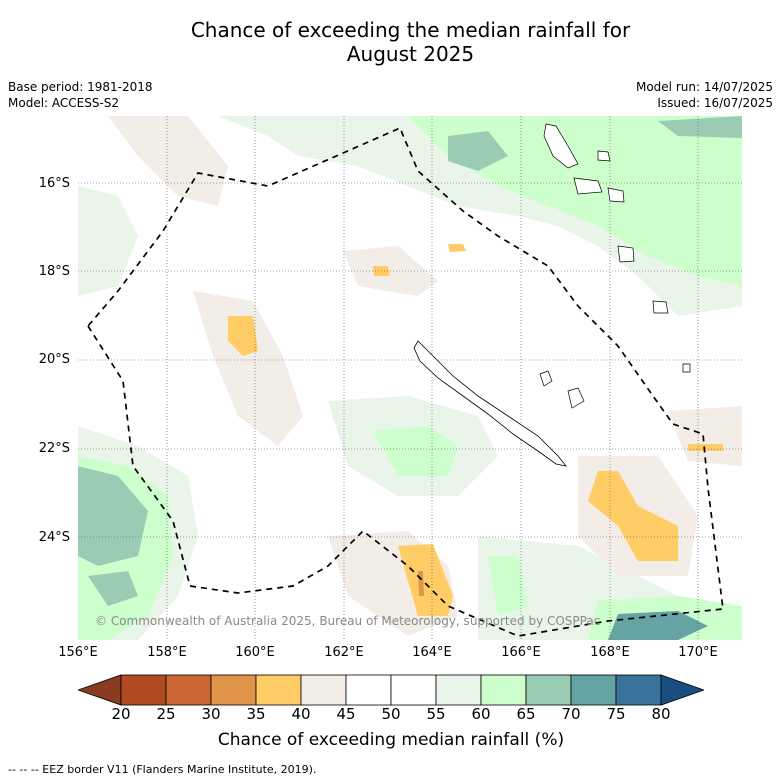 The height and width of the screenshot is (781, 781). Describe the element at coordinates (54, 448) in the screenshot. I see `lat-label-22s: 22°S` at that location.